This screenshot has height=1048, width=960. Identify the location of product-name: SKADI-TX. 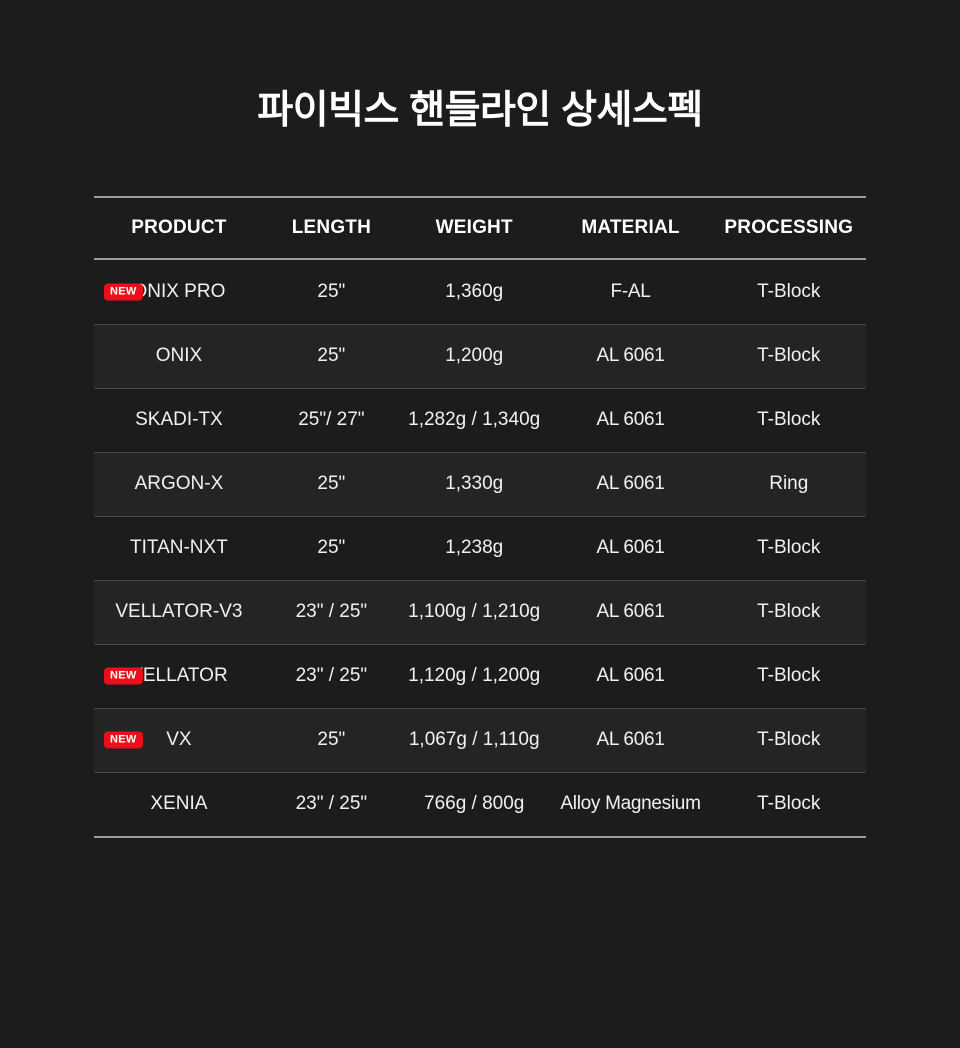
(179, 420).